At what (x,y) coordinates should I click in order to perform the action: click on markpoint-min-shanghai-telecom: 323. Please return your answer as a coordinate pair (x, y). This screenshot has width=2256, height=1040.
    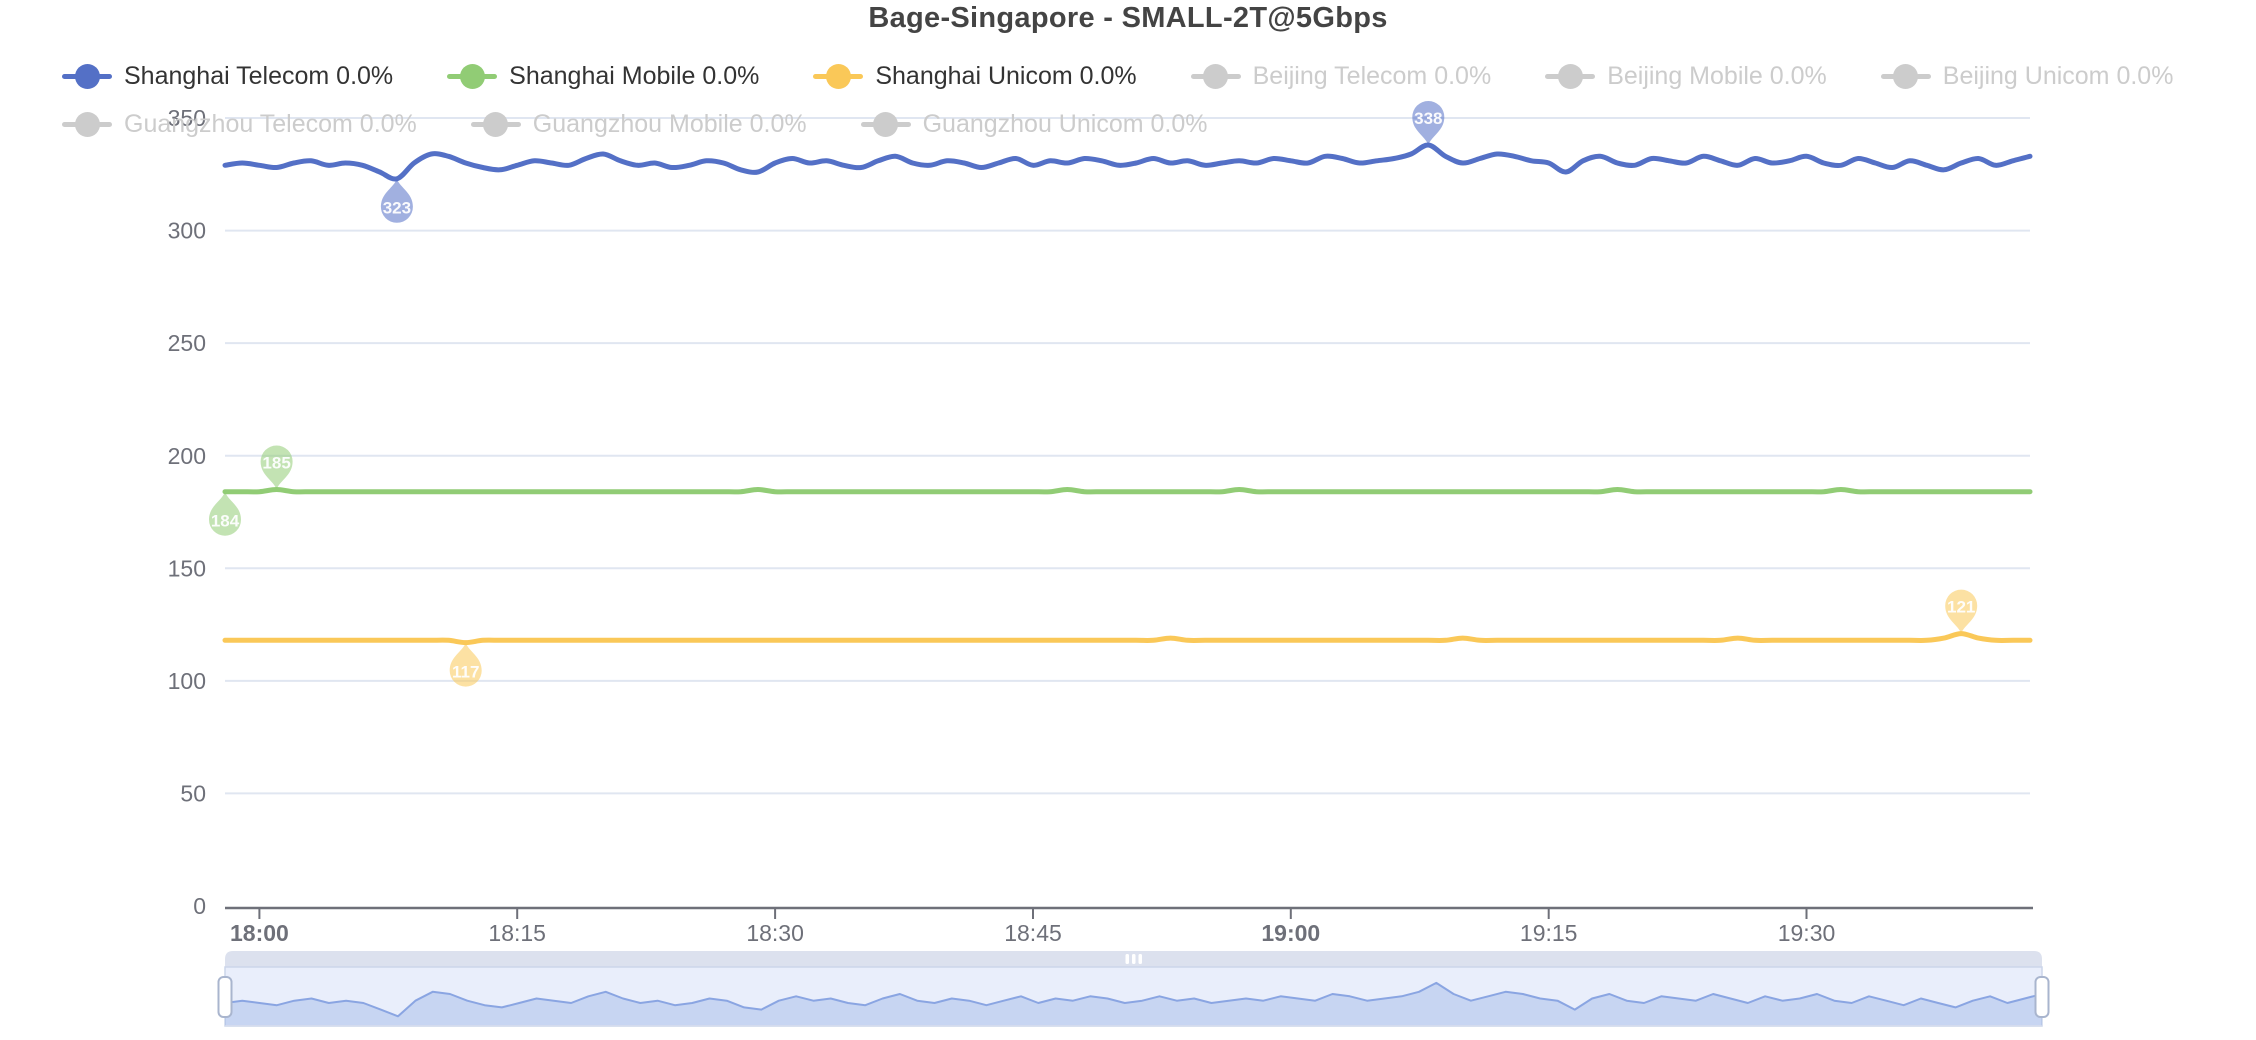
    Looking at the image, I should click on (396, 200).